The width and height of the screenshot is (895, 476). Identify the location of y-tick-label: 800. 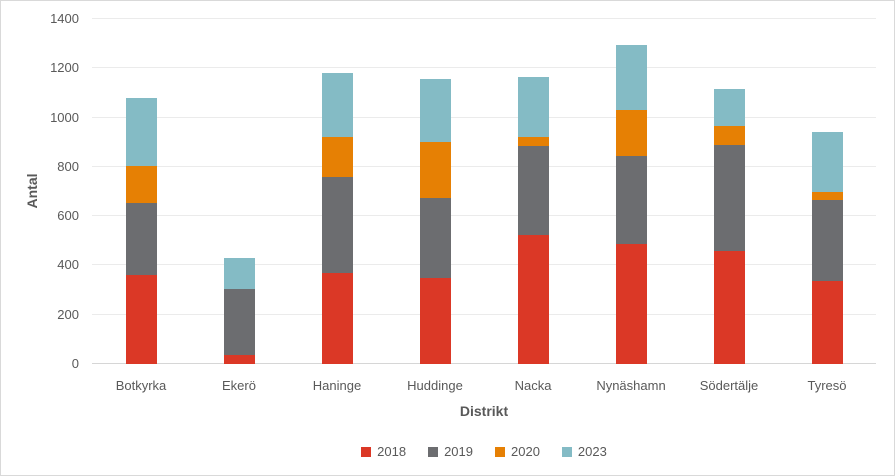
(68, 166).